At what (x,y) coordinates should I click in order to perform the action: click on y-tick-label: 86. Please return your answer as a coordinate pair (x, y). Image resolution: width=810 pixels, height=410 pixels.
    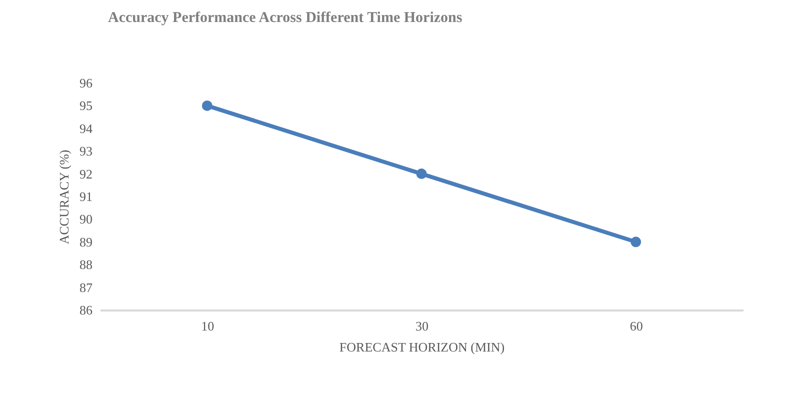
    Looking at the image, I should click on (86, 310).